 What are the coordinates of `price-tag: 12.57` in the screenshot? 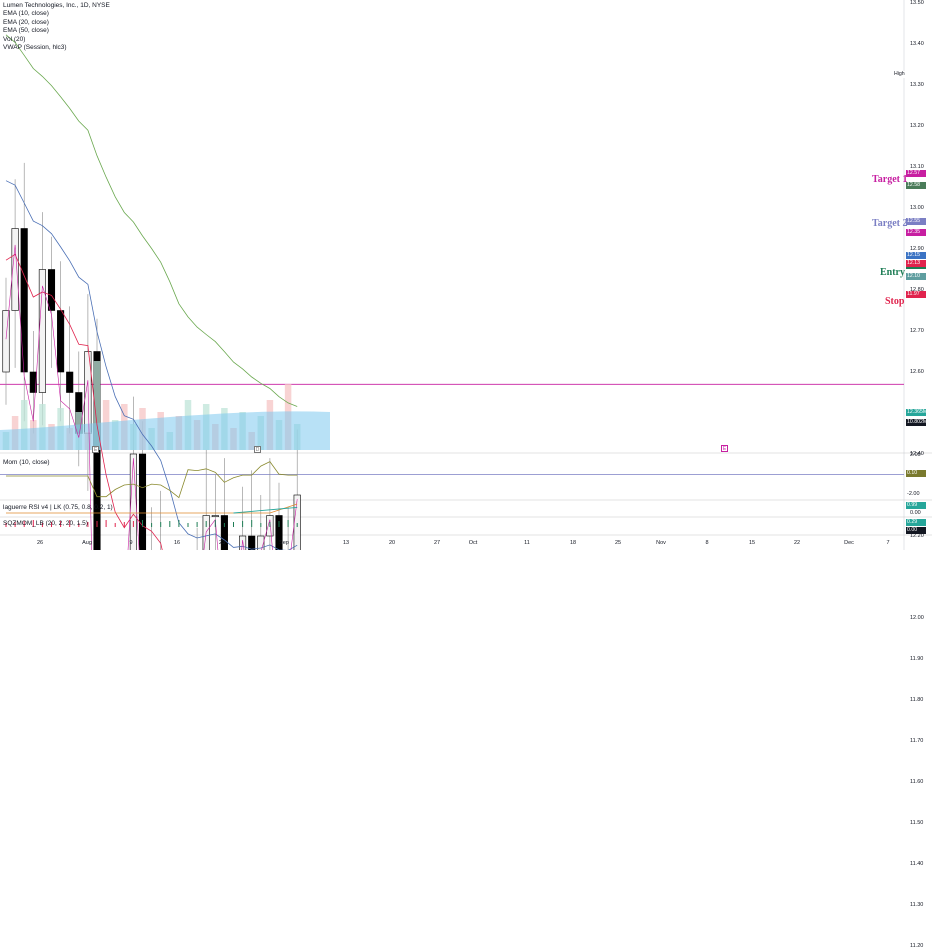 It's located at (916, 173).